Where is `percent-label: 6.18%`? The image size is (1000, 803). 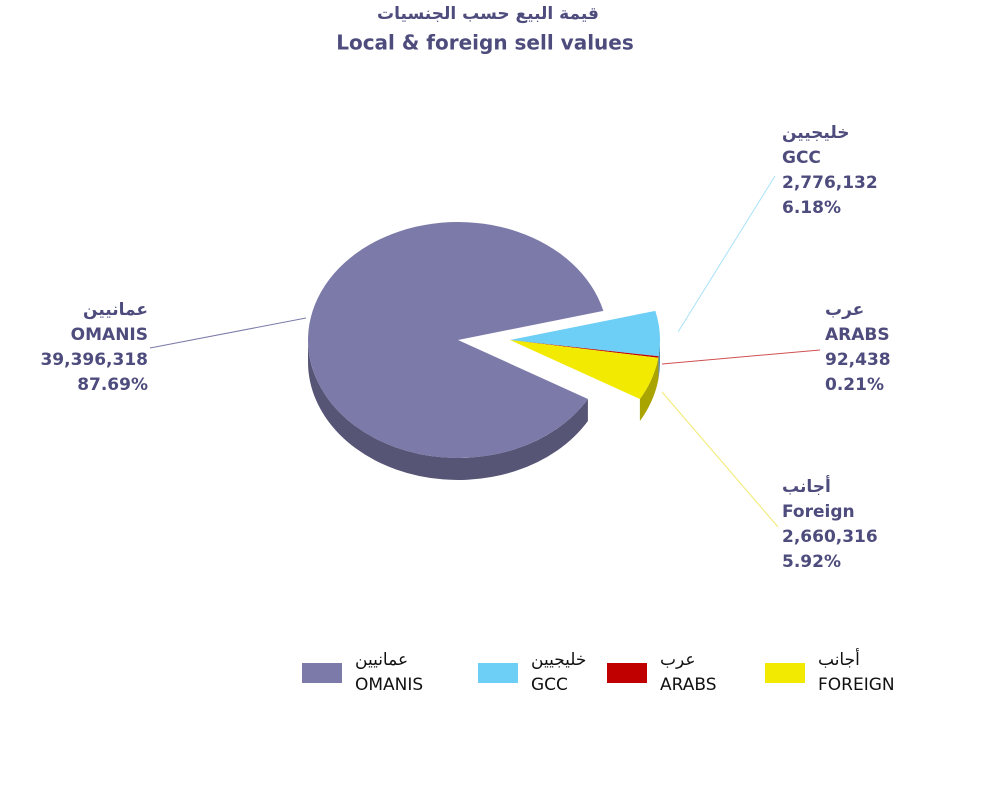
percent-label: 6.18% is located at coordinates (811, 208).